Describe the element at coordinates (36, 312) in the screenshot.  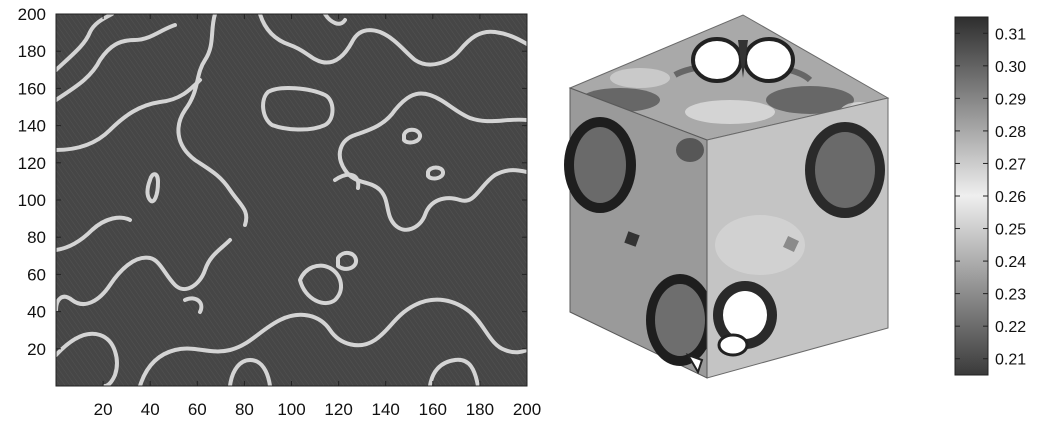
I see `y-tick-label: 40` at that location.